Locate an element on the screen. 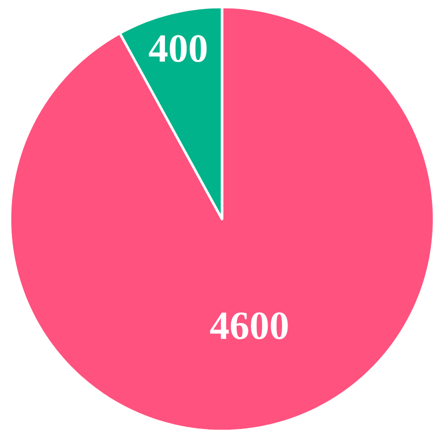 The width and height of the screenshot is (433, 432). data-label: 400 is located at coordinates (177, 48).